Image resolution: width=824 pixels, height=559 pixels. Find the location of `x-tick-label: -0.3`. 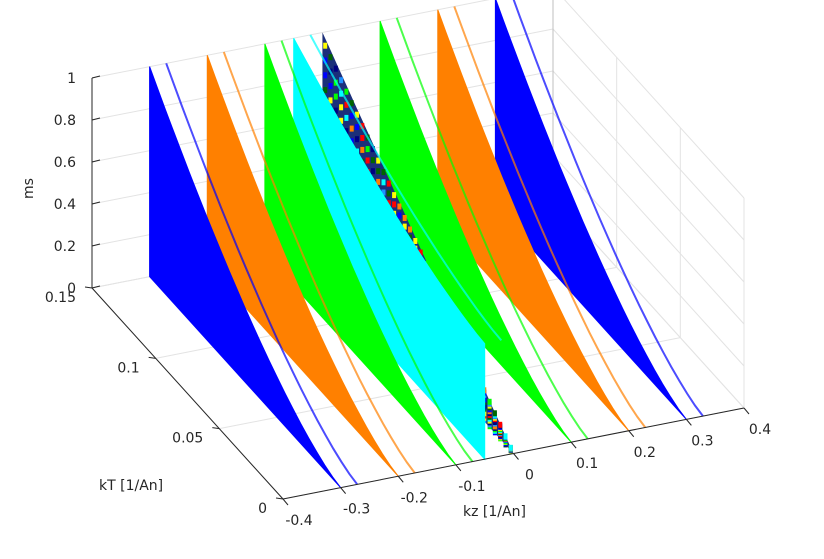

x-tick-label: -0.3 is located at coordinates (356, 510).